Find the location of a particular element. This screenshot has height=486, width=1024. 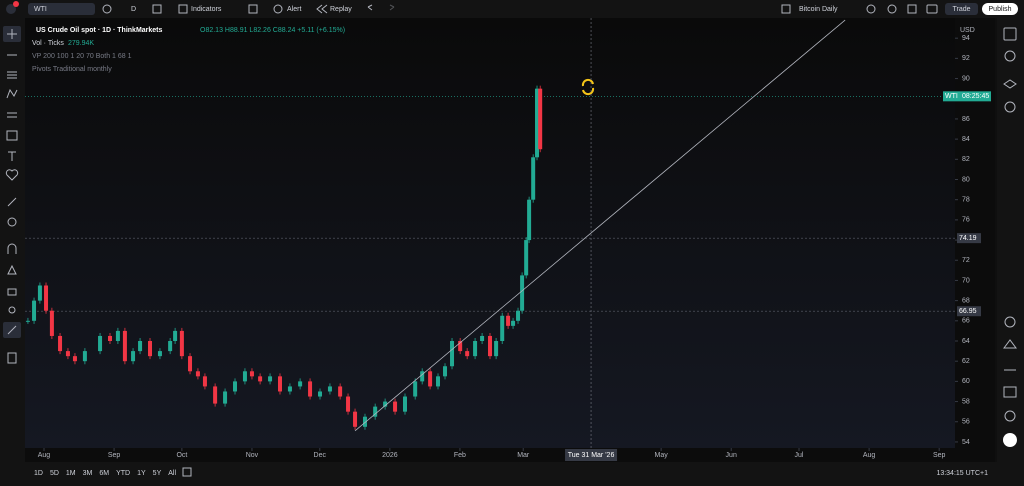

publish-button is located at coordinates (1000, 9).